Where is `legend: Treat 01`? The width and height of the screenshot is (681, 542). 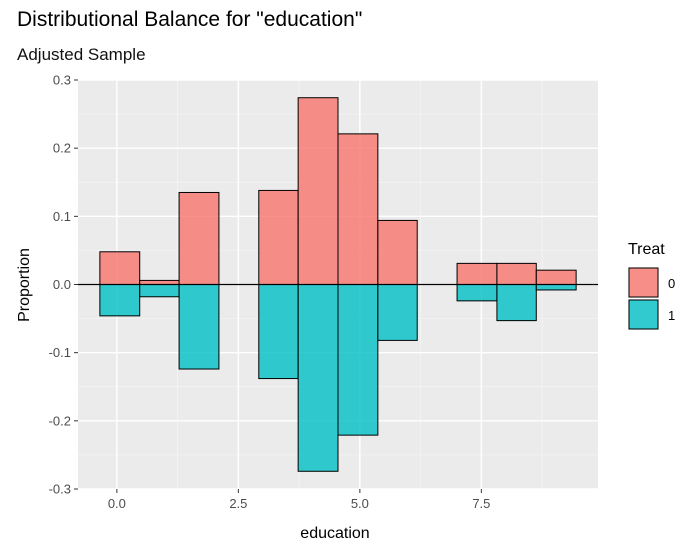
legend: Treat 01 is located at coordinates (651, 285).